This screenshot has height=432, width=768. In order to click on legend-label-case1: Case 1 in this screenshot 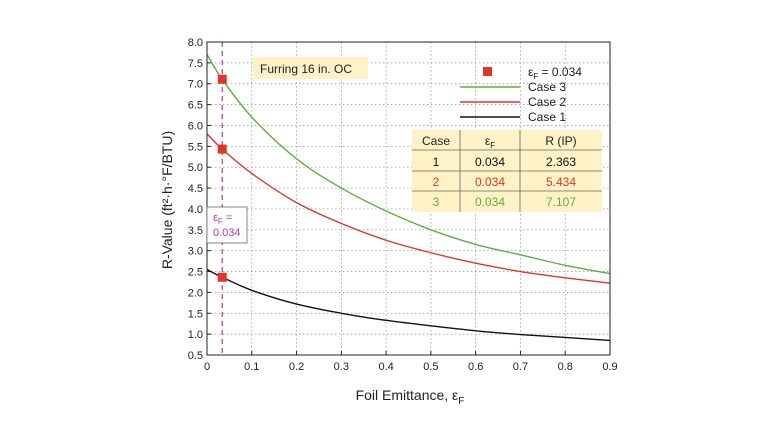, I will do `click(547, 117)`.